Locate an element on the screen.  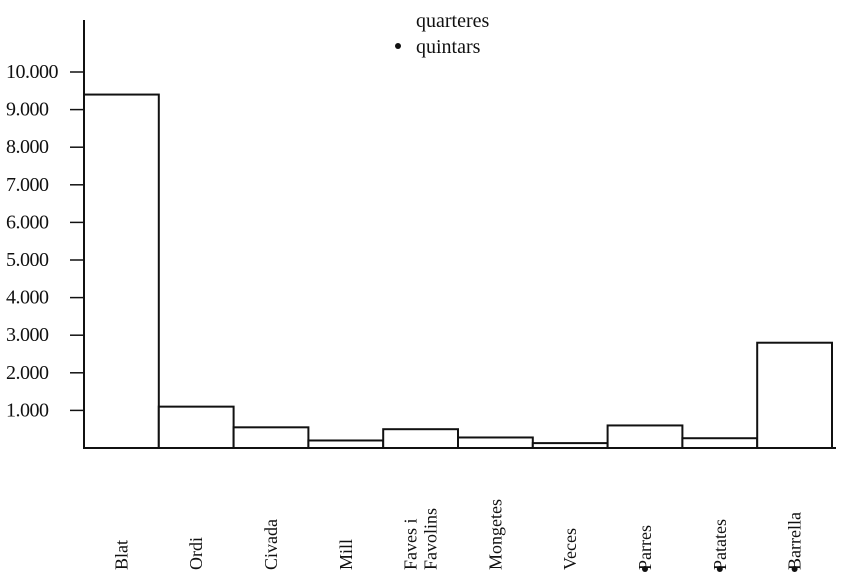
category-label: Patates is located at coordinates (720, 545).